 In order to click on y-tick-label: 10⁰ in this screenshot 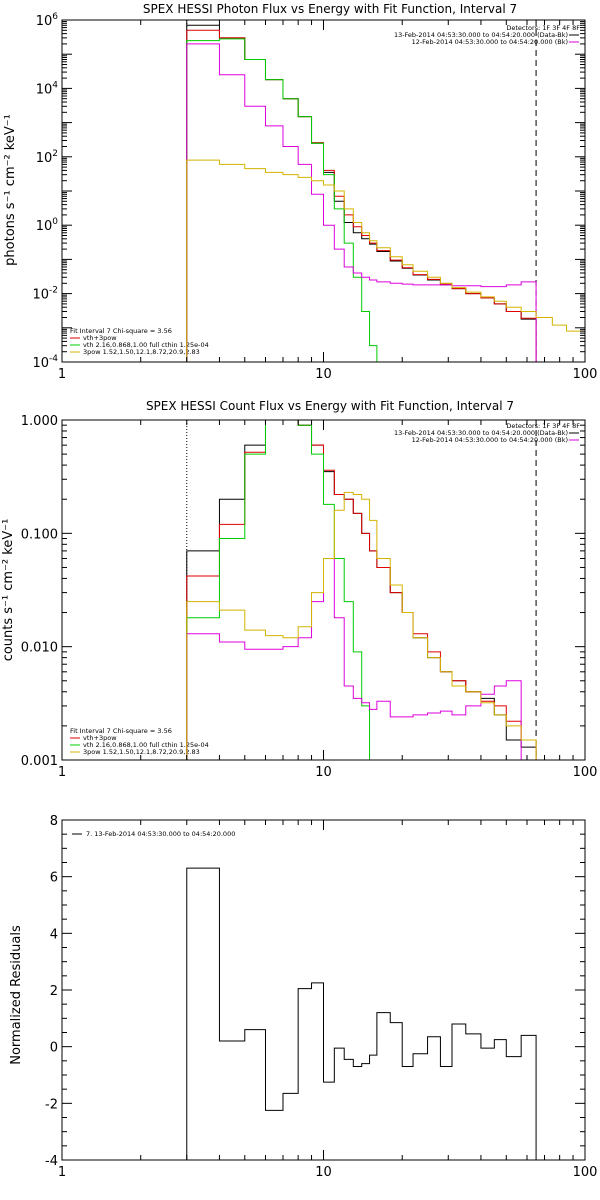, I will do `click(47, 225)`.